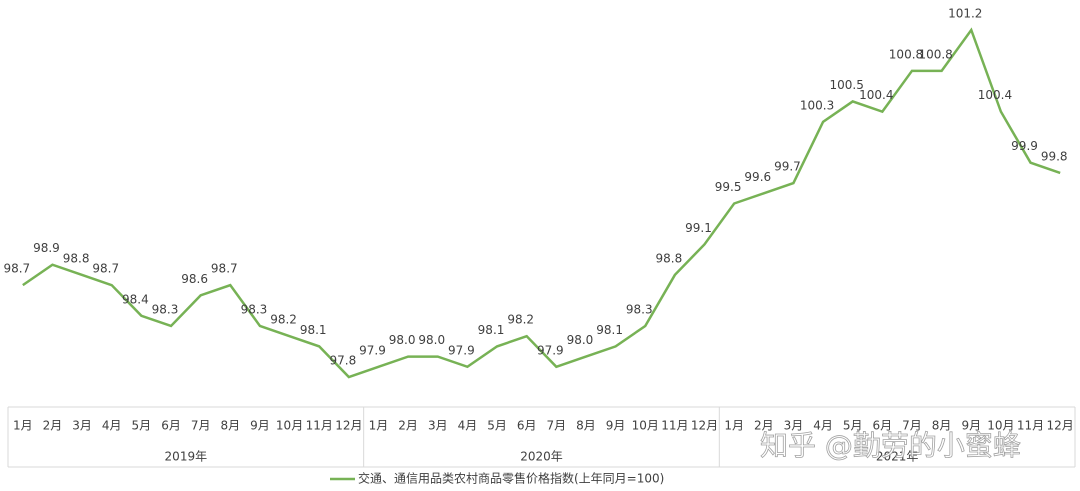 This screenshot has width=1080, height=491. Describe the element at coordinates (541, 457) in the screenshot. I see `group-label: 2020年` at that location.